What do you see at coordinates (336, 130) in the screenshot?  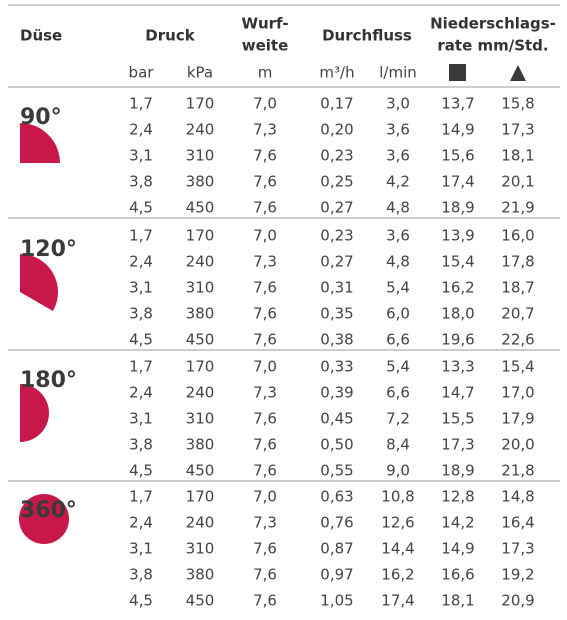 I see `cell: 0,20` at bounding box center [336, 130].